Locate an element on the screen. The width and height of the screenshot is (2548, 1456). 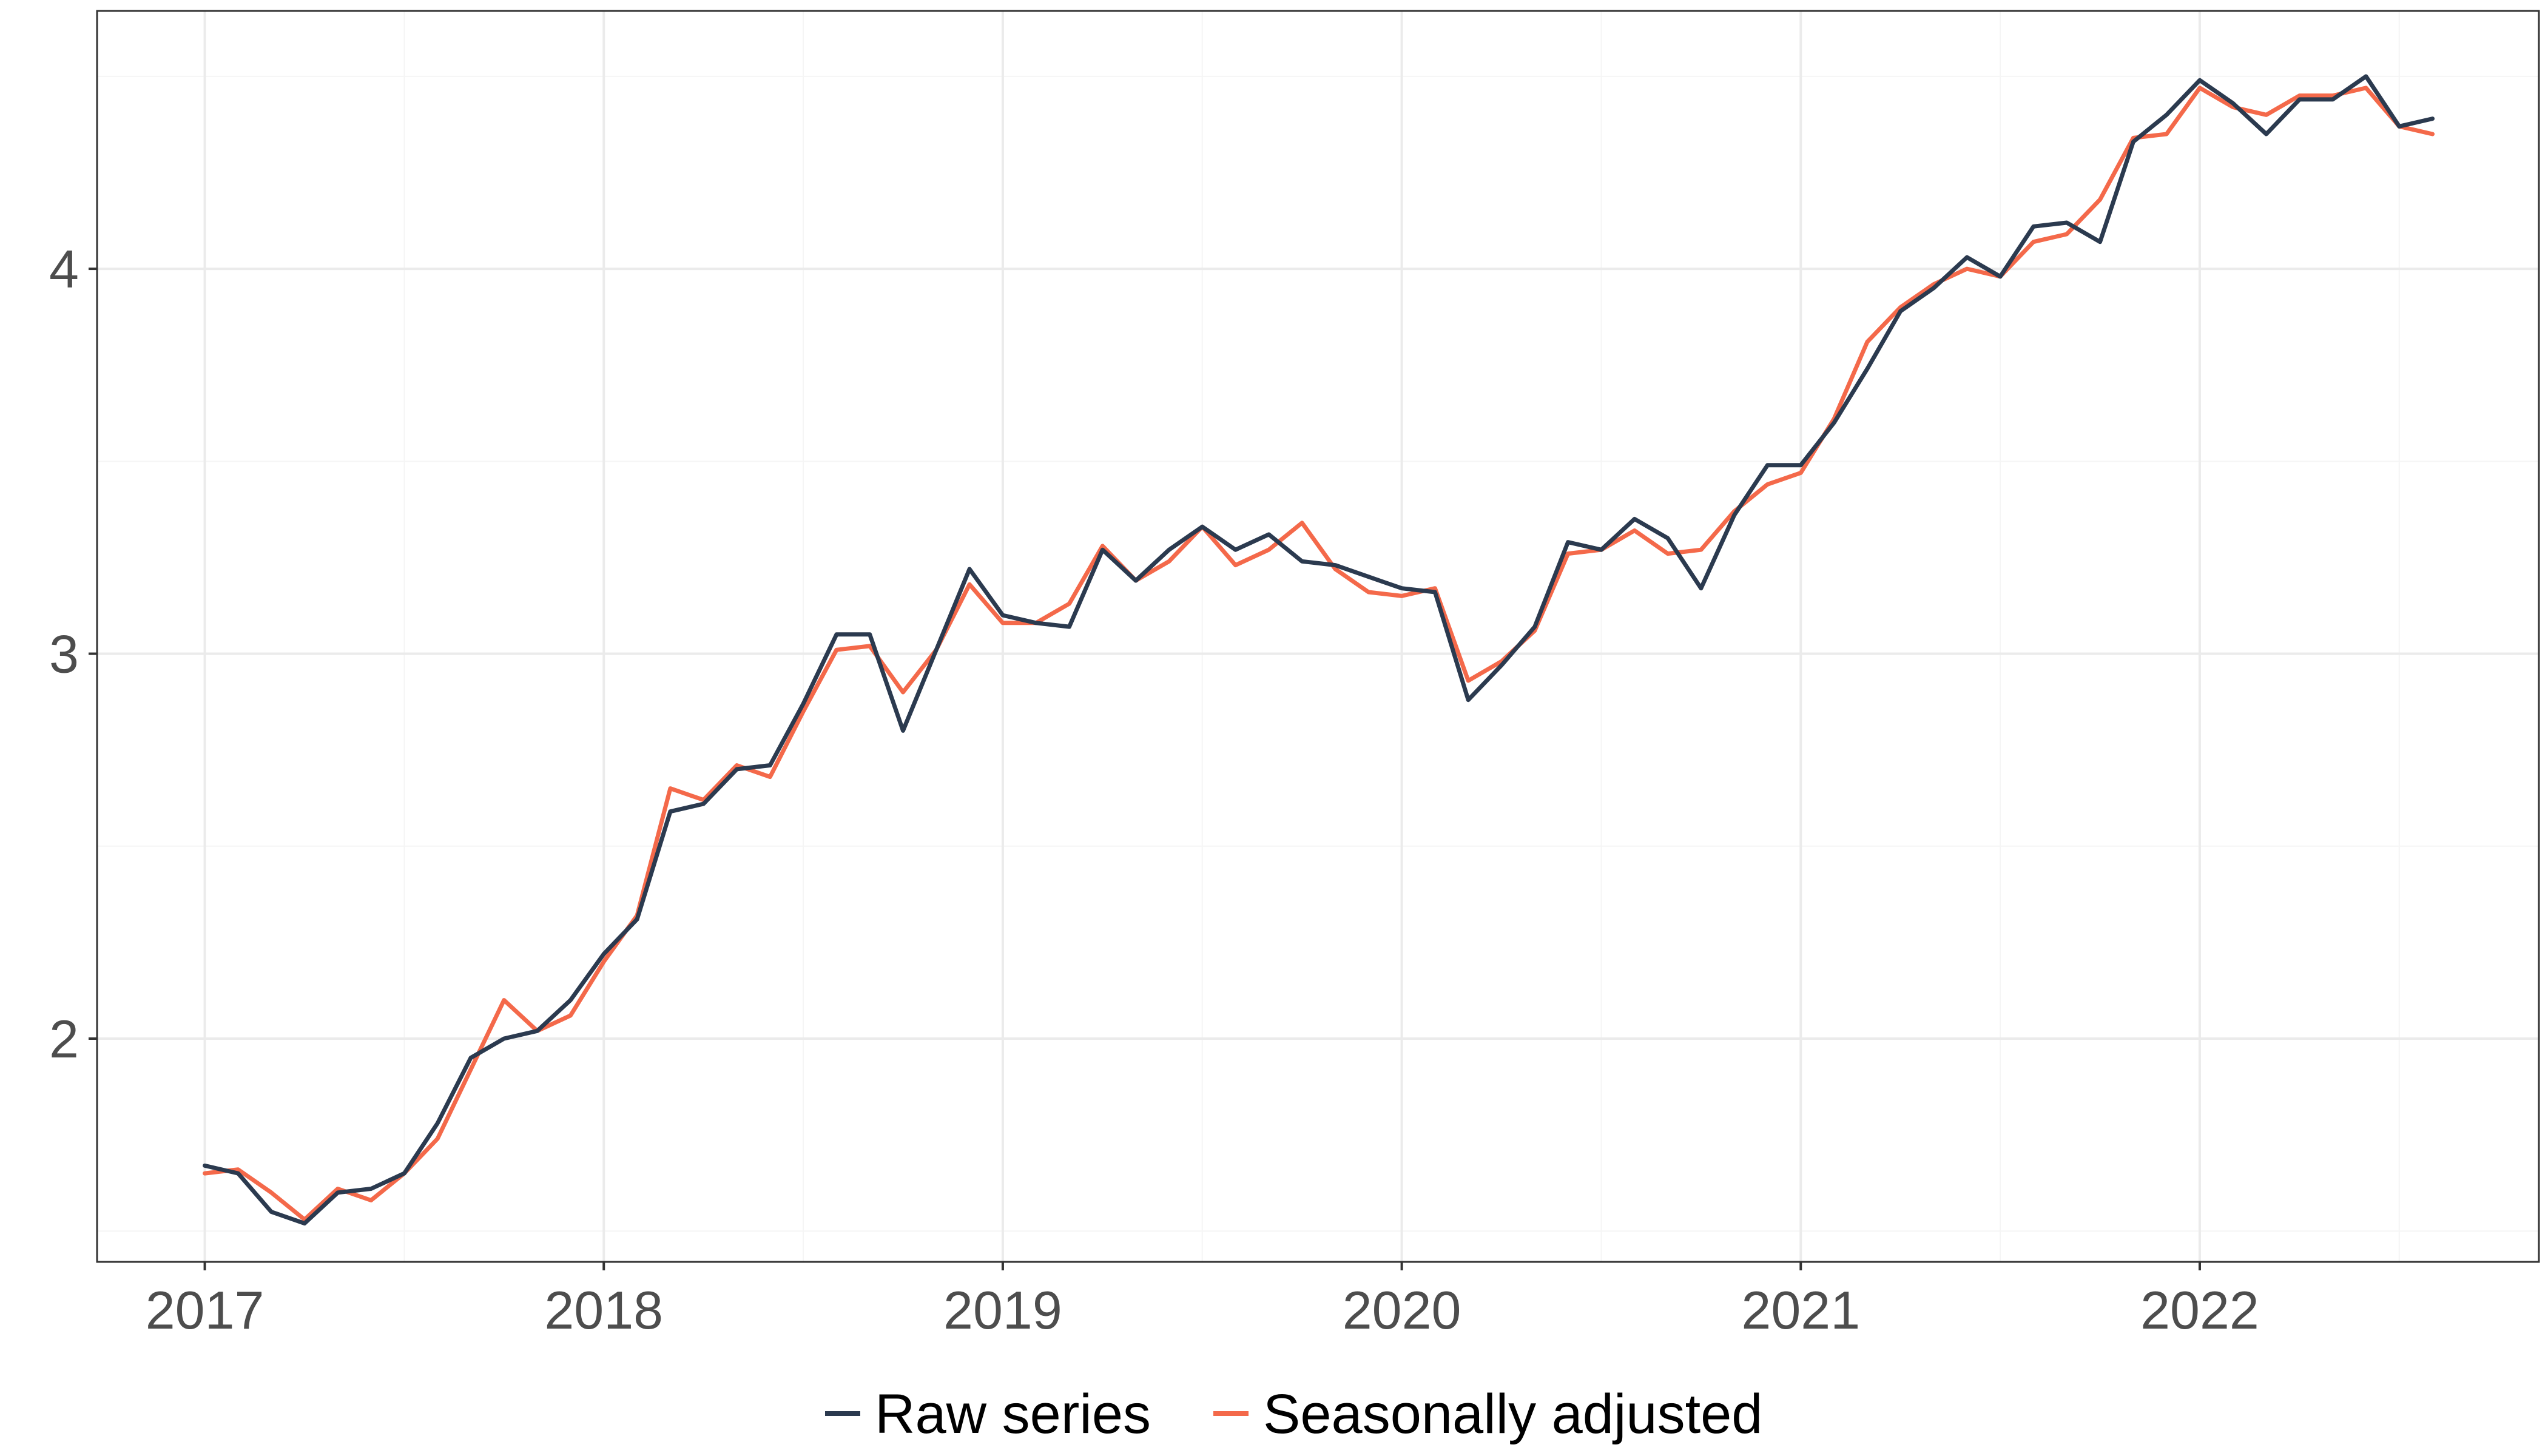
y-axis: 2 3 4 is located at coordinates (73, 654).